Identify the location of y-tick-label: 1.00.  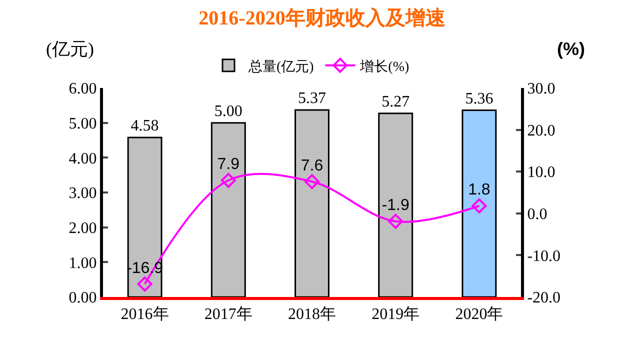
(82, 263).